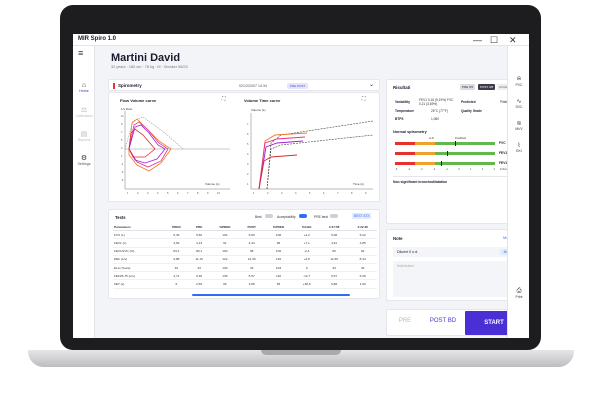 The height and width of the screenshot is (401, 602). What do you see at coordinates (224, 235) in the screenshot?
I see `table-cell: 104` at bounding box center [224, 235].